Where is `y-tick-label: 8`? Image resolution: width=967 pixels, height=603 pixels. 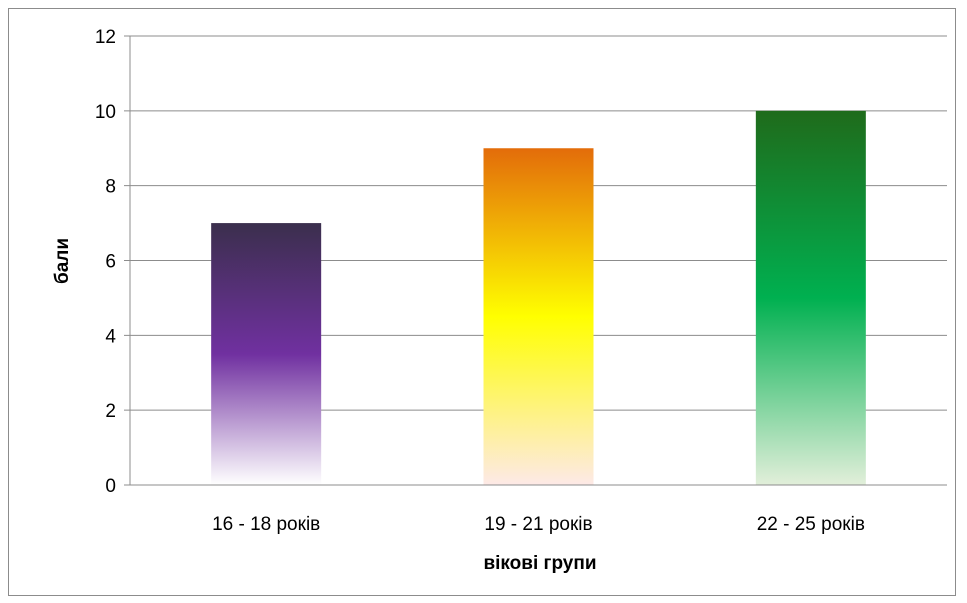 y-tick-label: 8 is located at coordinates (110, 187).